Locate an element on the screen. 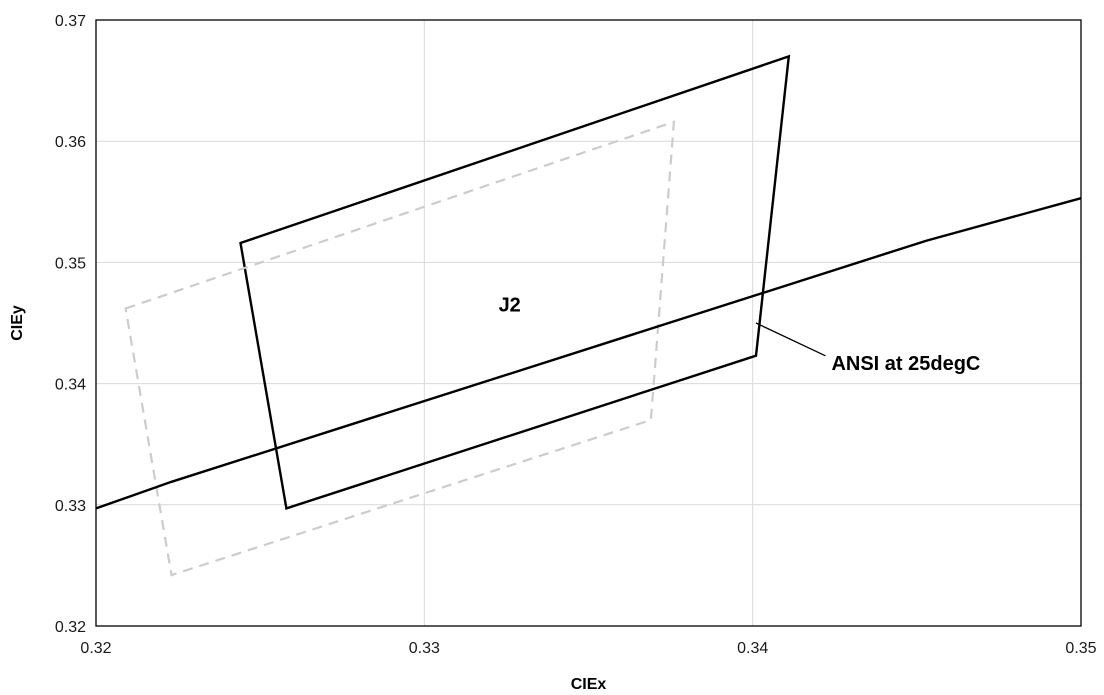 The height and width of the screenshot is (695, 1104). annotation-layer: J2 ANSI at 25degC is located at coordinates (740, 335).